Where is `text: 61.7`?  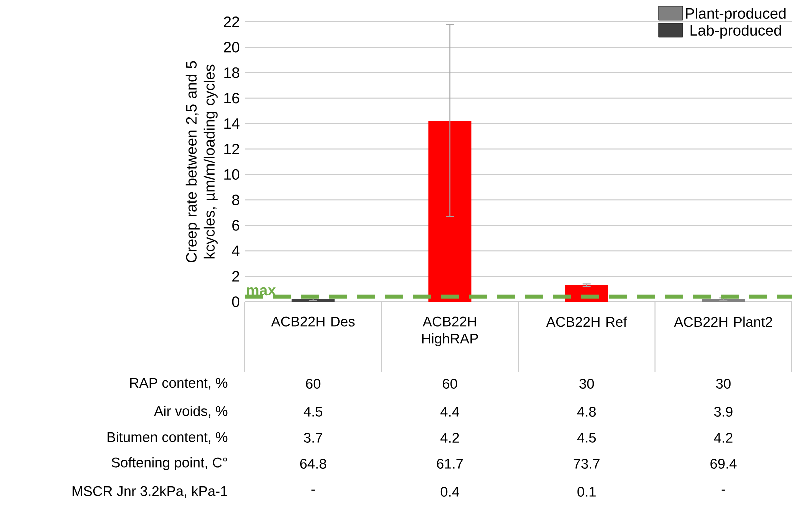
text: 61.7 is located at coordinates (450, 464).